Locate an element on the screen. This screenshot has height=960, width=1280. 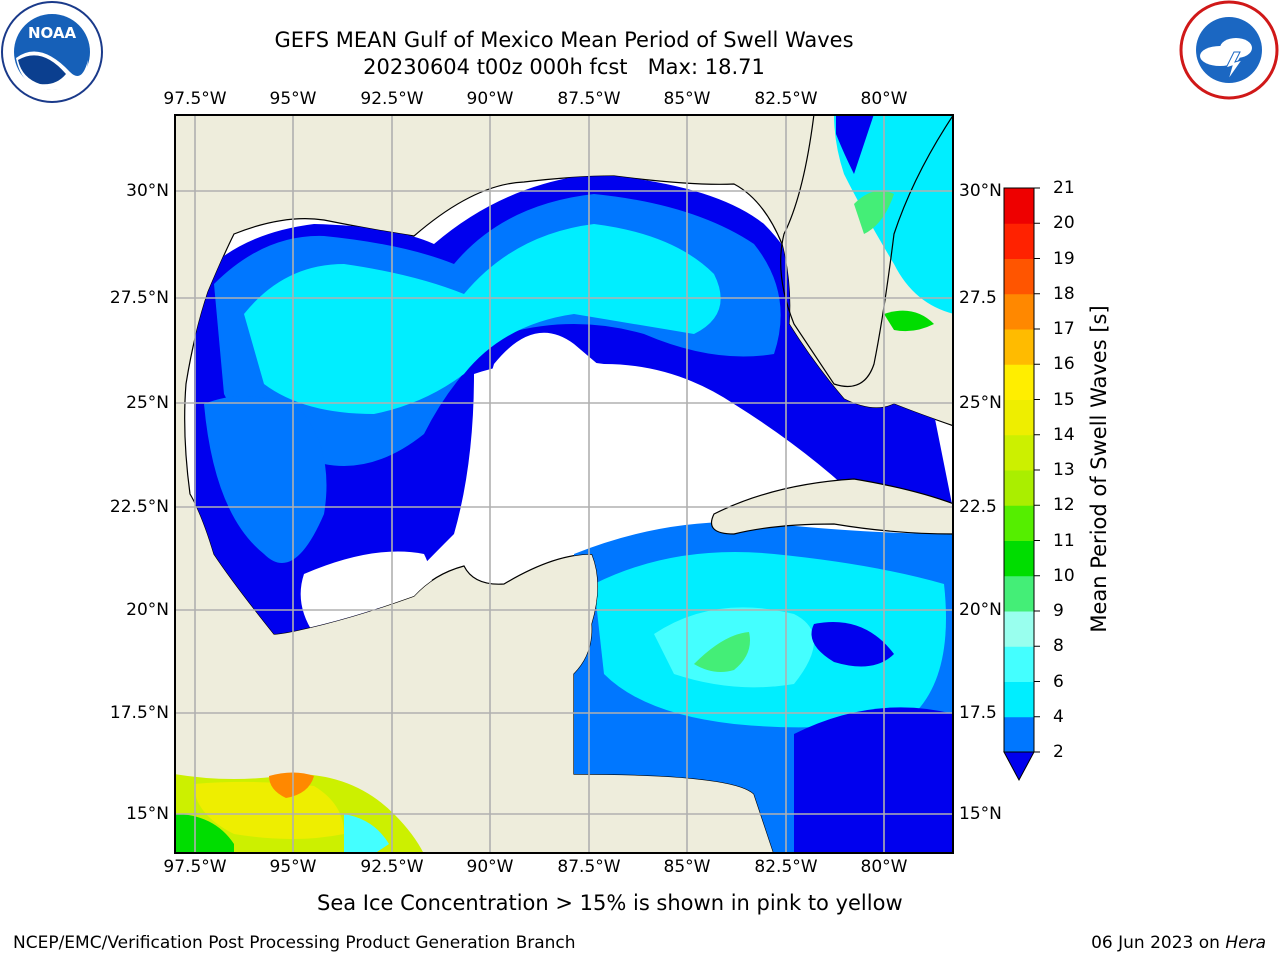
colorbar-extend-arrow is located at coordinates (1019, 766).